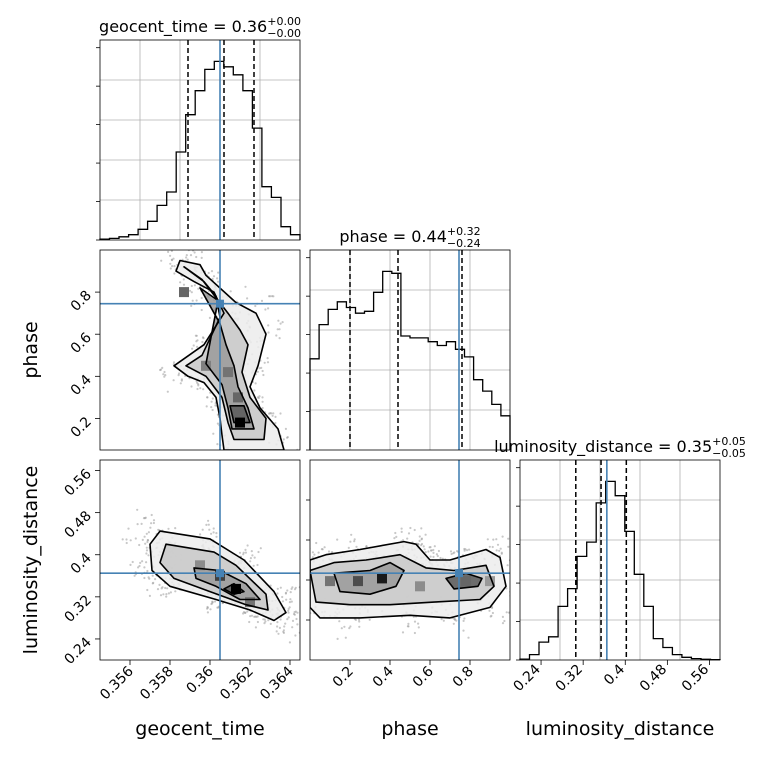 This screenshot has width=760, height=760. Describe the element at coordinates (183, 27) in the screenshot. I see `title-value: geocent_time = 0.36` at that location.